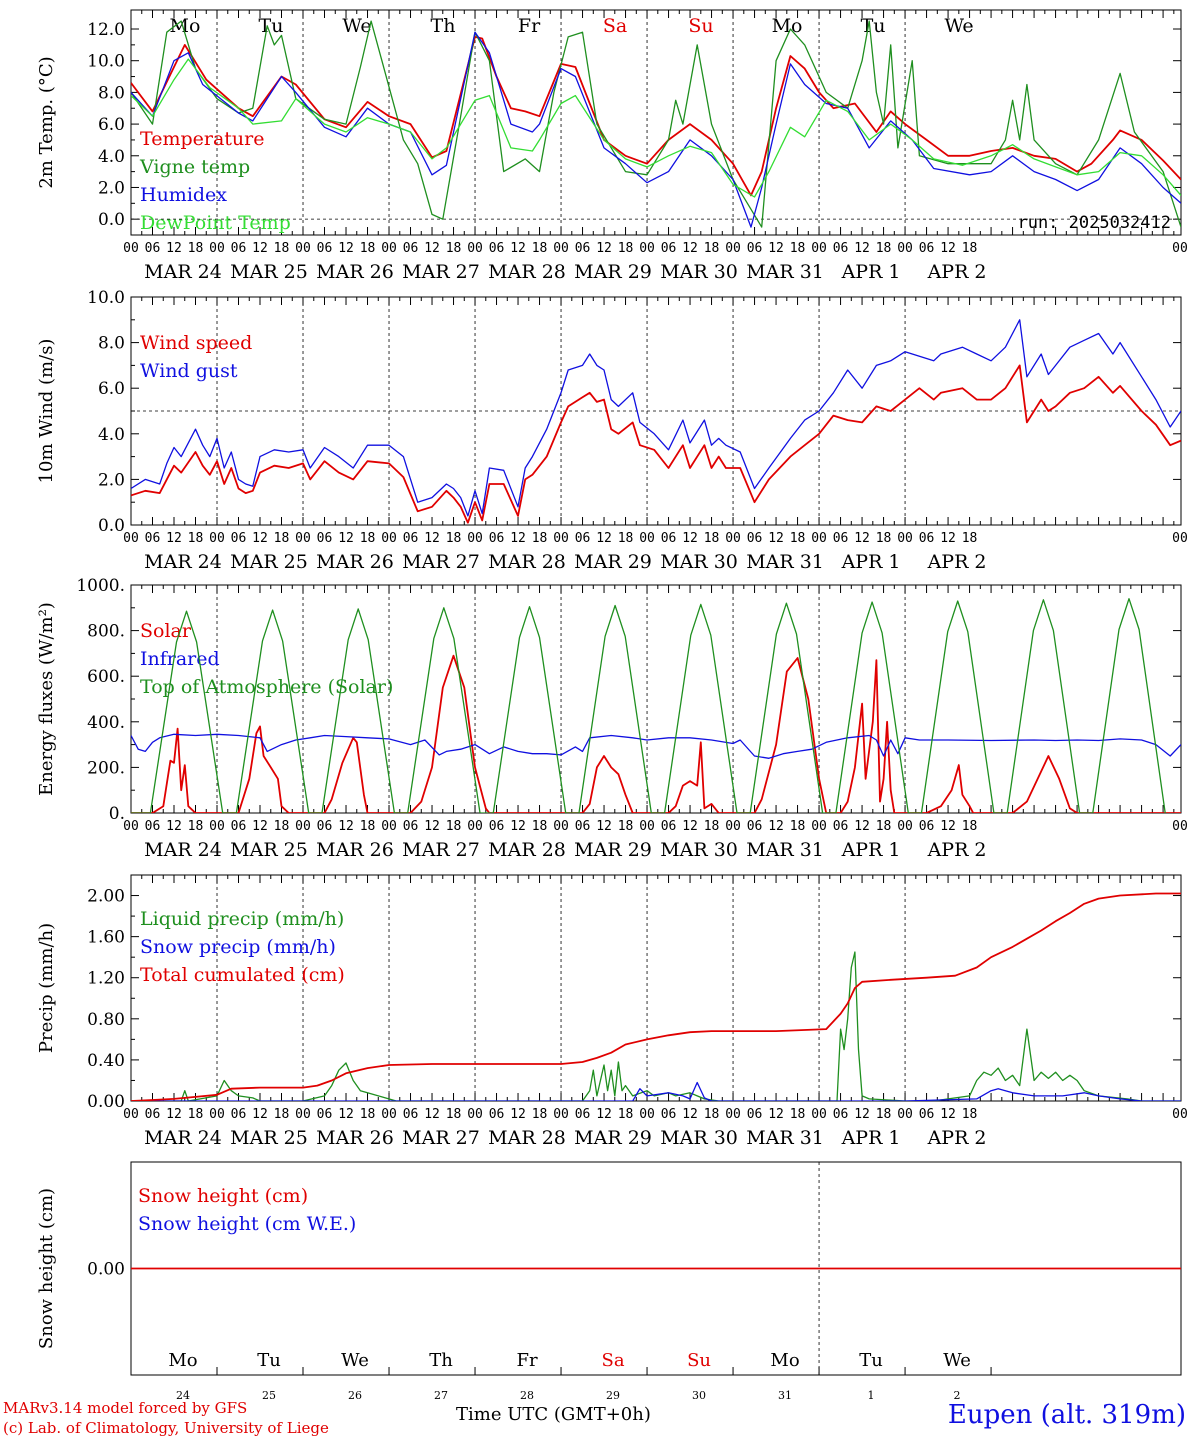  Describe the element at coordinates (656, 116) in the screenshot. I see `series-line-red` at that location.